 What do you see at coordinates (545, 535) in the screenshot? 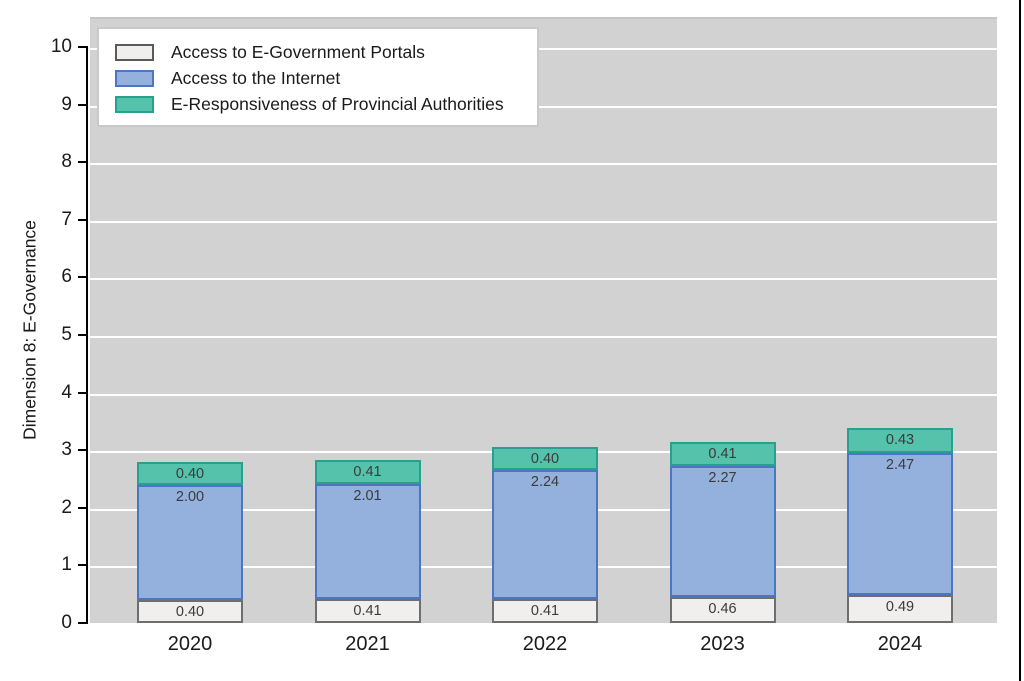
I see `bar-segment: 2.24` at bounding box center [545, 535].